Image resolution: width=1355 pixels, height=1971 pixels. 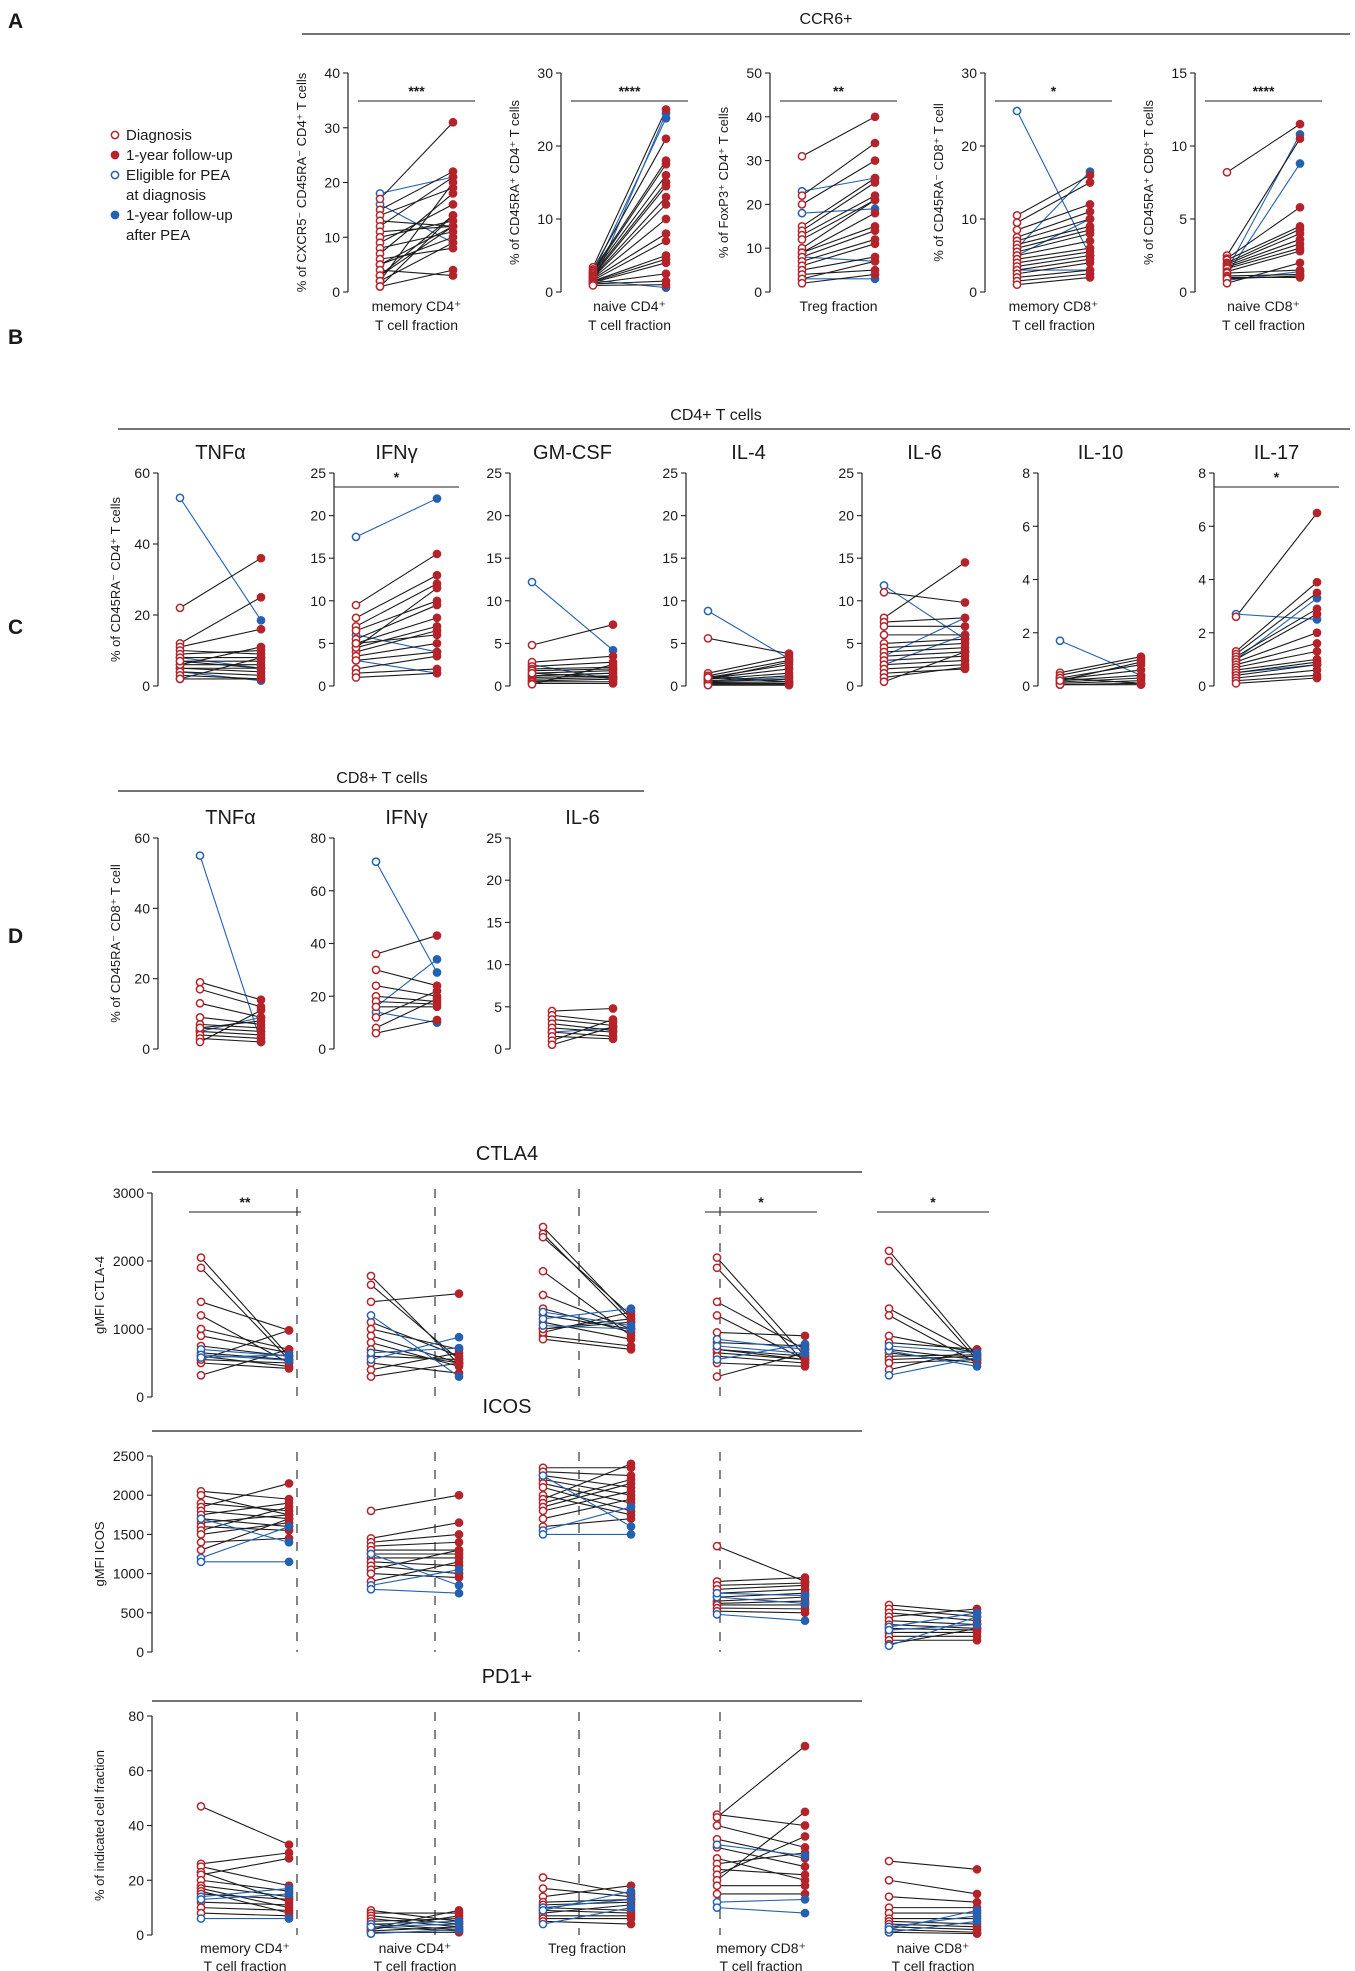 What do you see at coordinates (969, 73) in the screenshot?
I see `chart-A4-ytick-label: 30` at bounding box center [969, 73].